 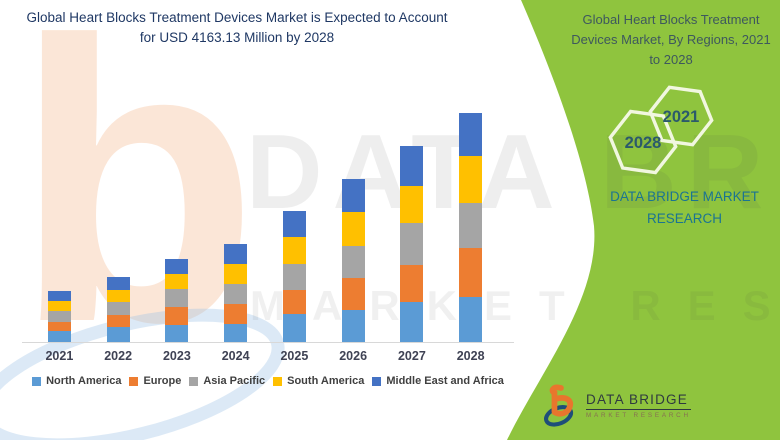 I want to click on bar-segment-asia-pacific-2023, so click(x=177, y=297).